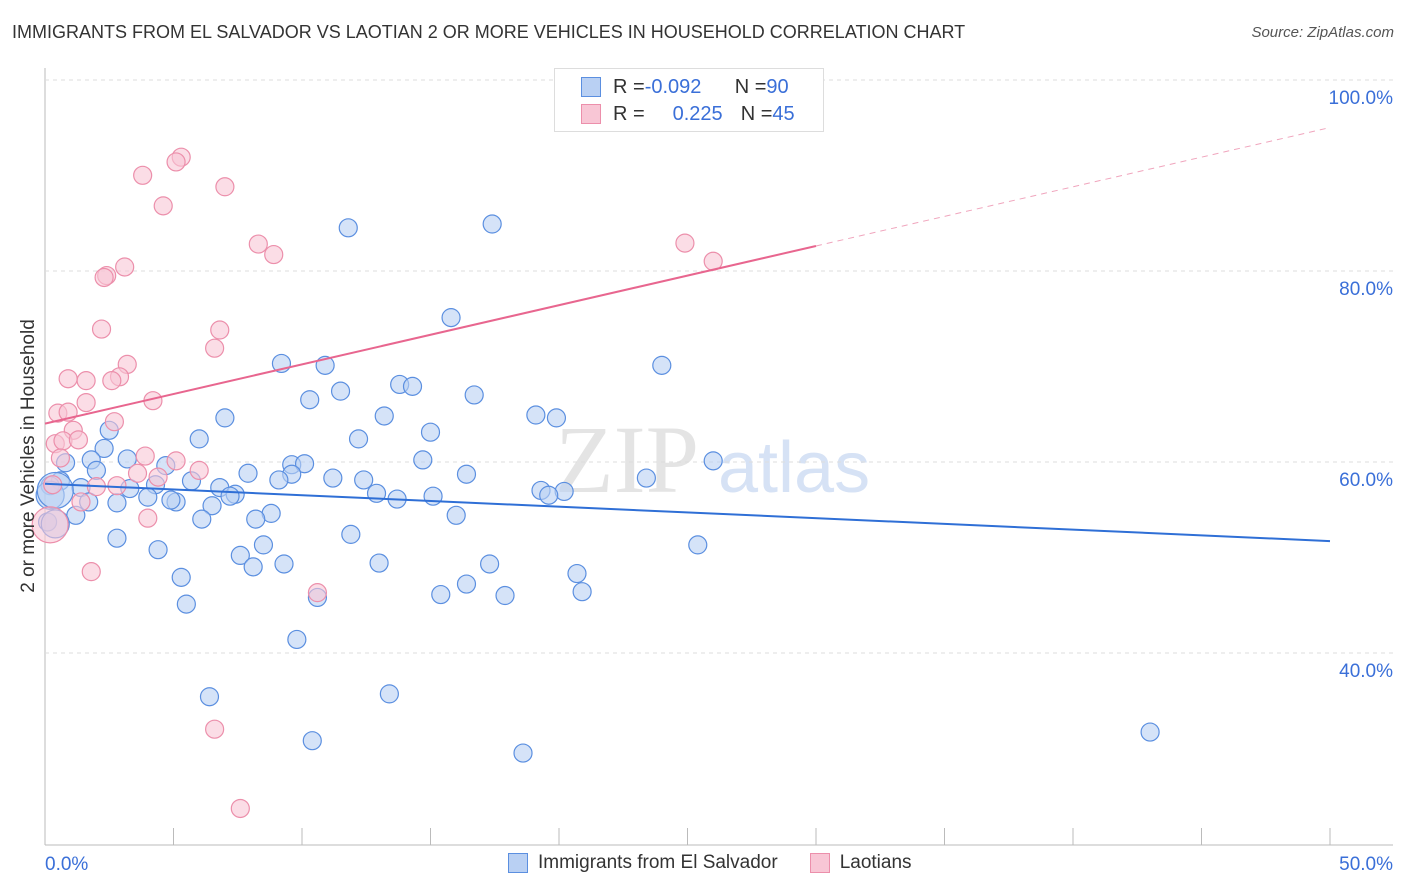 The height and width of the screenshot is (892, 1406). I want to click on source-label: Source: ZipAtlas.com, so click(1322, 32).